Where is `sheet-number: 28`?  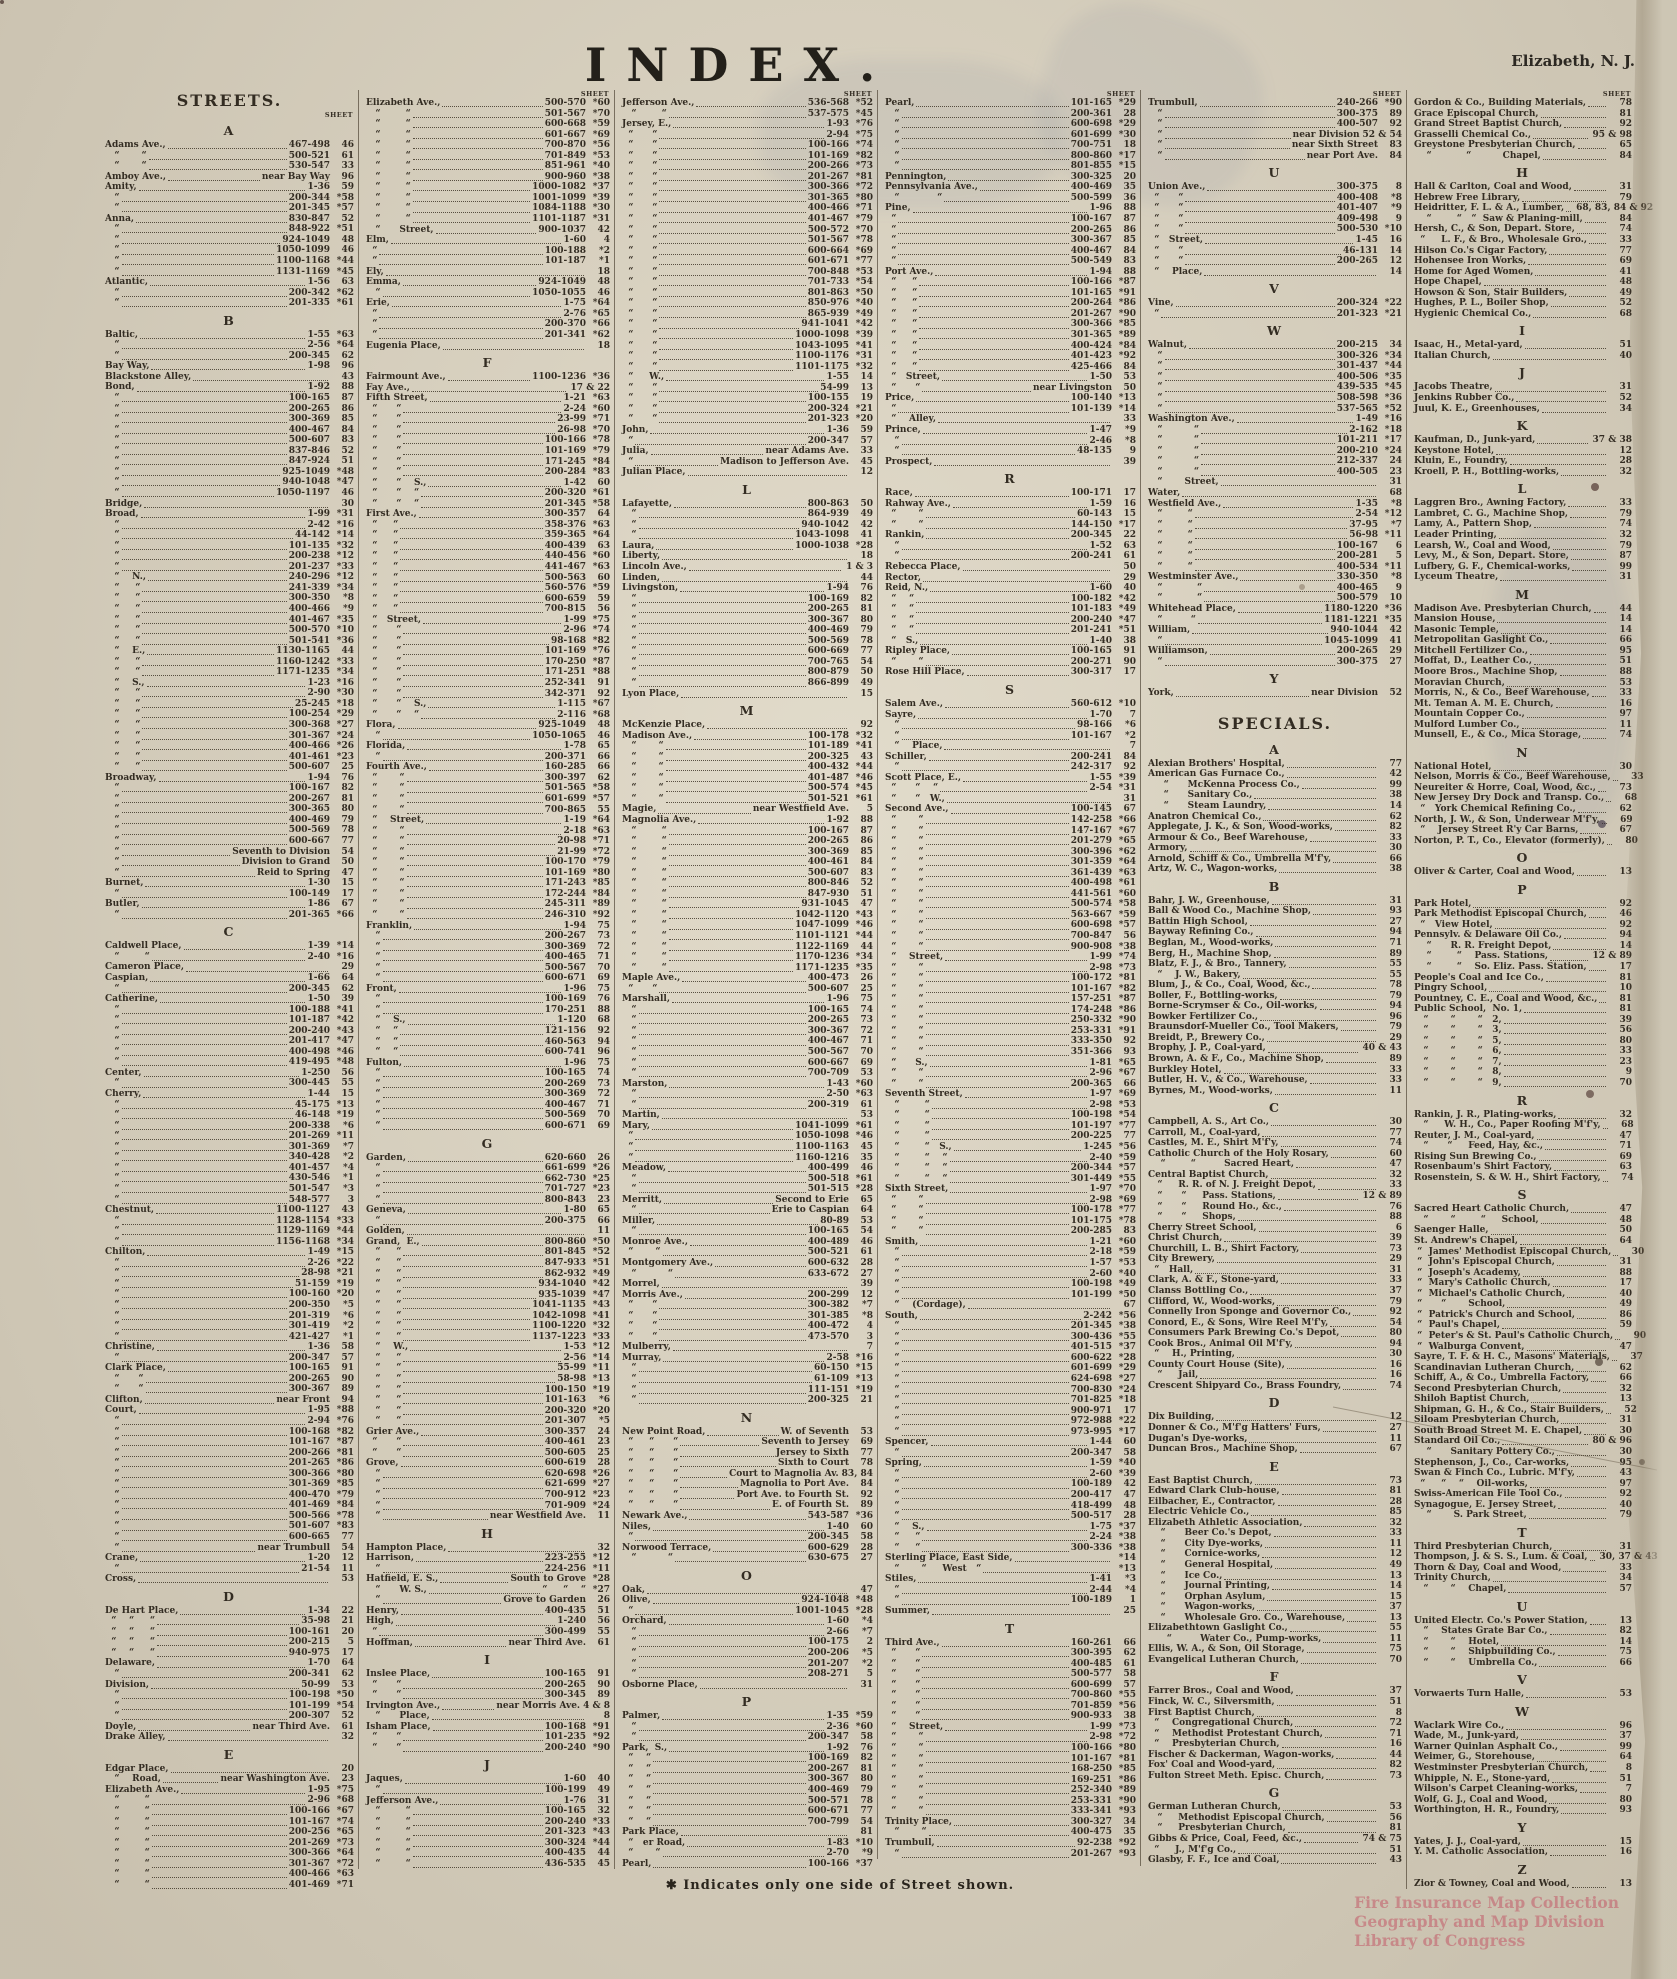
sheet-number: 28 is located at coordinates (1129, 1516).